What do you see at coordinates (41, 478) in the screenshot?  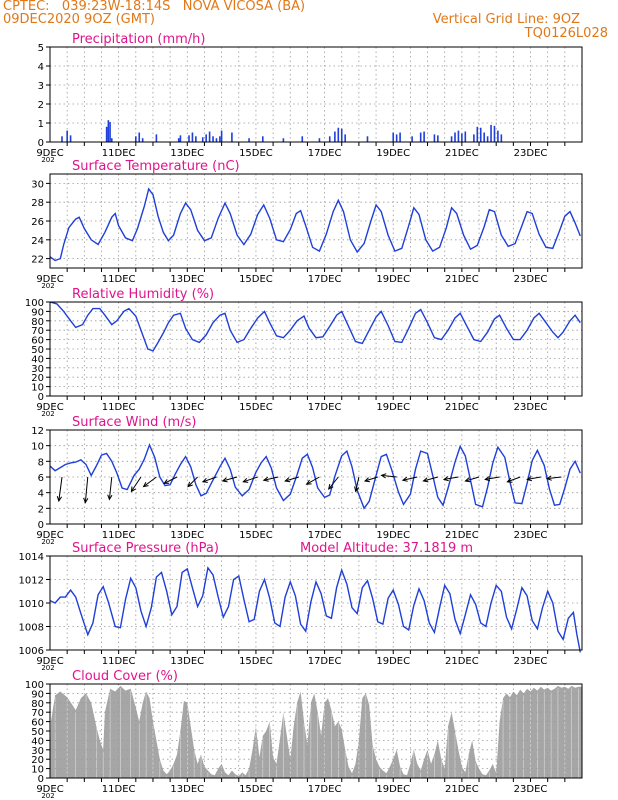 I see `wind-ytick-label: 6` at bounding box center [41, 478].